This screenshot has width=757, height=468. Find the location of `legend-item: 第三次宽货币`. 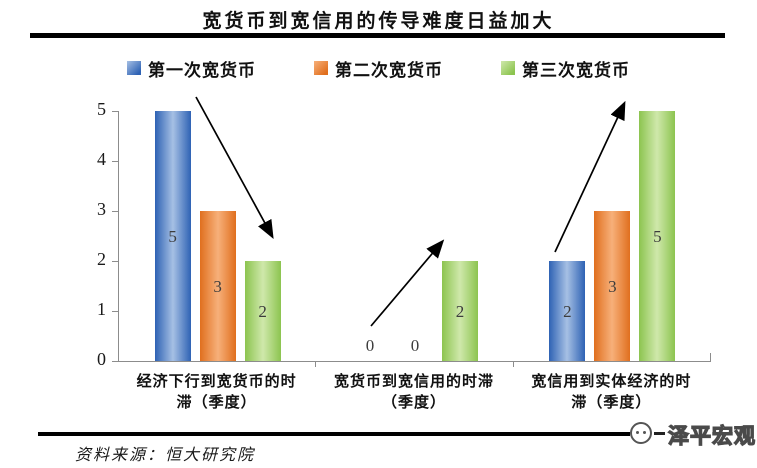

legend-item: 第三次宽货币 is located at coordinates (565, 68).